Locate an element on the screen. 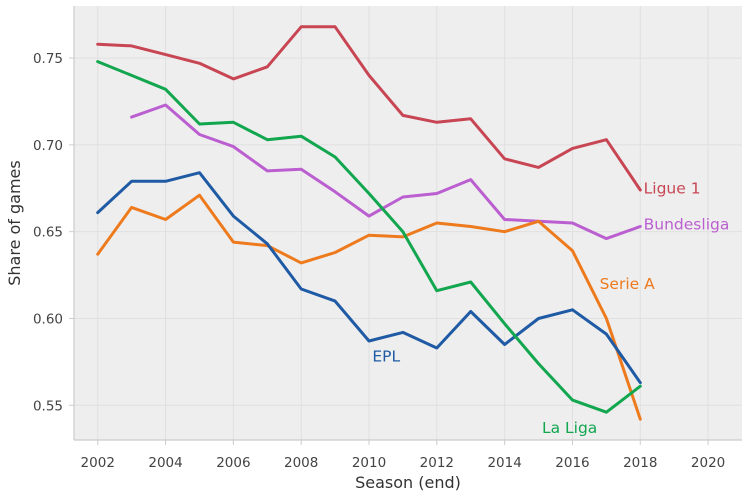 The height and width of the screenshot is (498, 750). x-tick-label: 2002 is located at coordinates (98, 463).